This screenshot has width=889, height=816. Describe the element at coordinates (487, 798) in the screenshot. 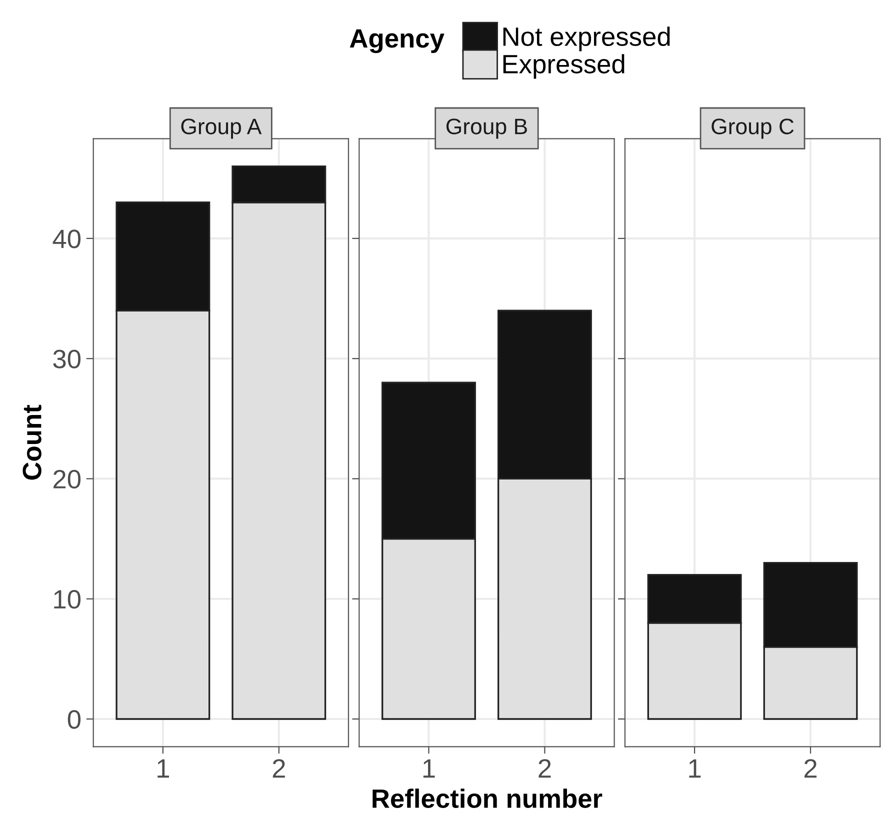

I see `x-axis-title: Reflection number` at that location.